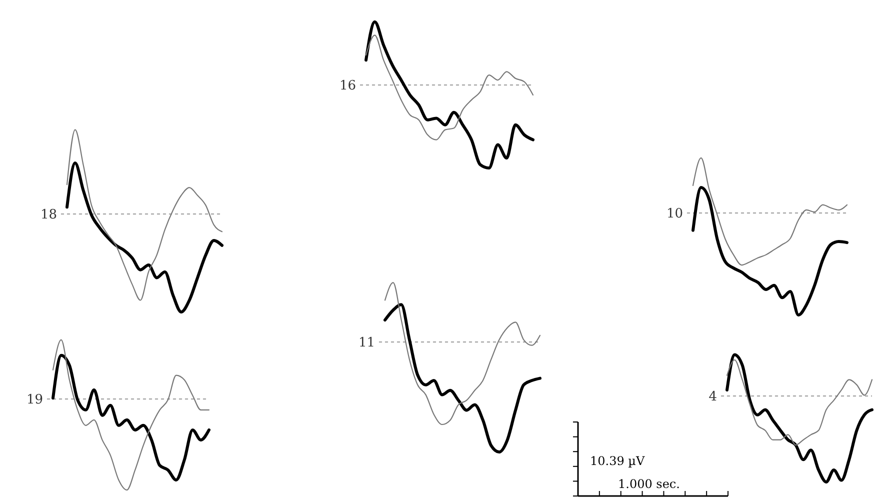 This screenshot has height=504, width=879. I want to click on text: 1.000 sec., so click(649, 484).